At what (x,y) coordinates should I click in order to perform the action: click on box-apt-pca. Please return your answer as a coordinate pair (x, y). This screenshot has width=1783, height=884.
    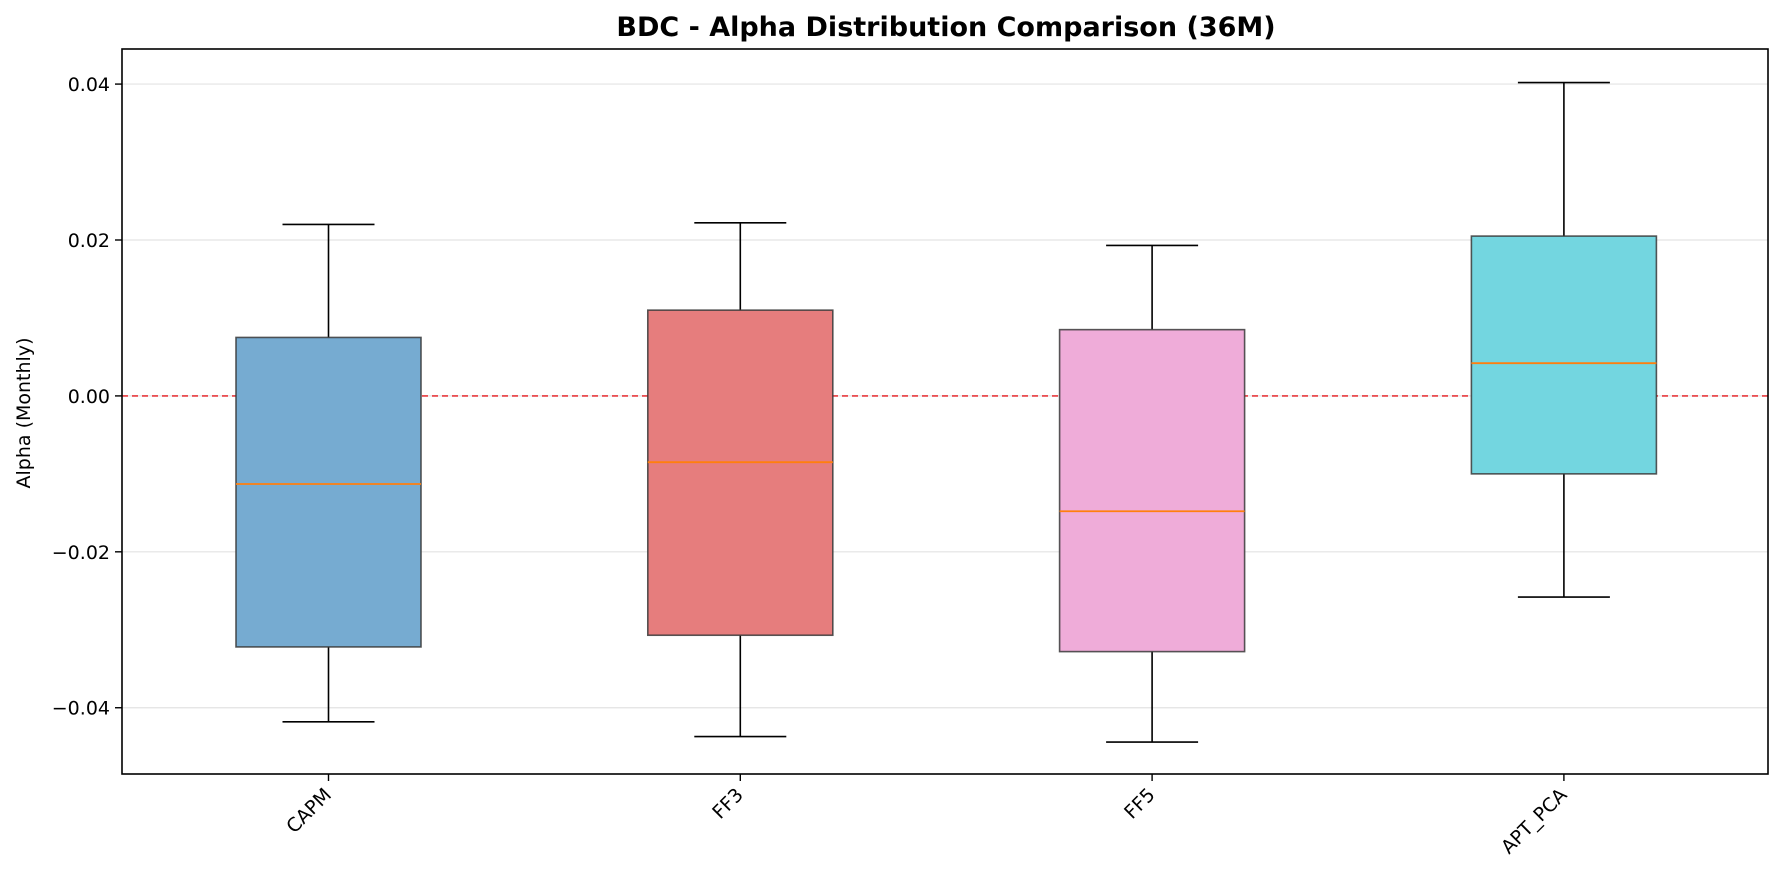
    Looking at the image, I should click on (1564, 339).